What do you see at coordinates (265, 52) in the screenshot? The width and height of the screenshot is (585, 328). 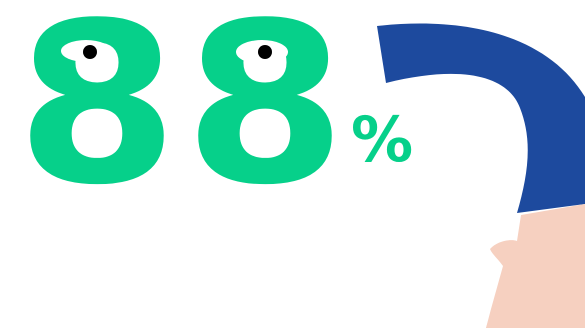 I see `pupil-right` at bounding box center [265, 52].